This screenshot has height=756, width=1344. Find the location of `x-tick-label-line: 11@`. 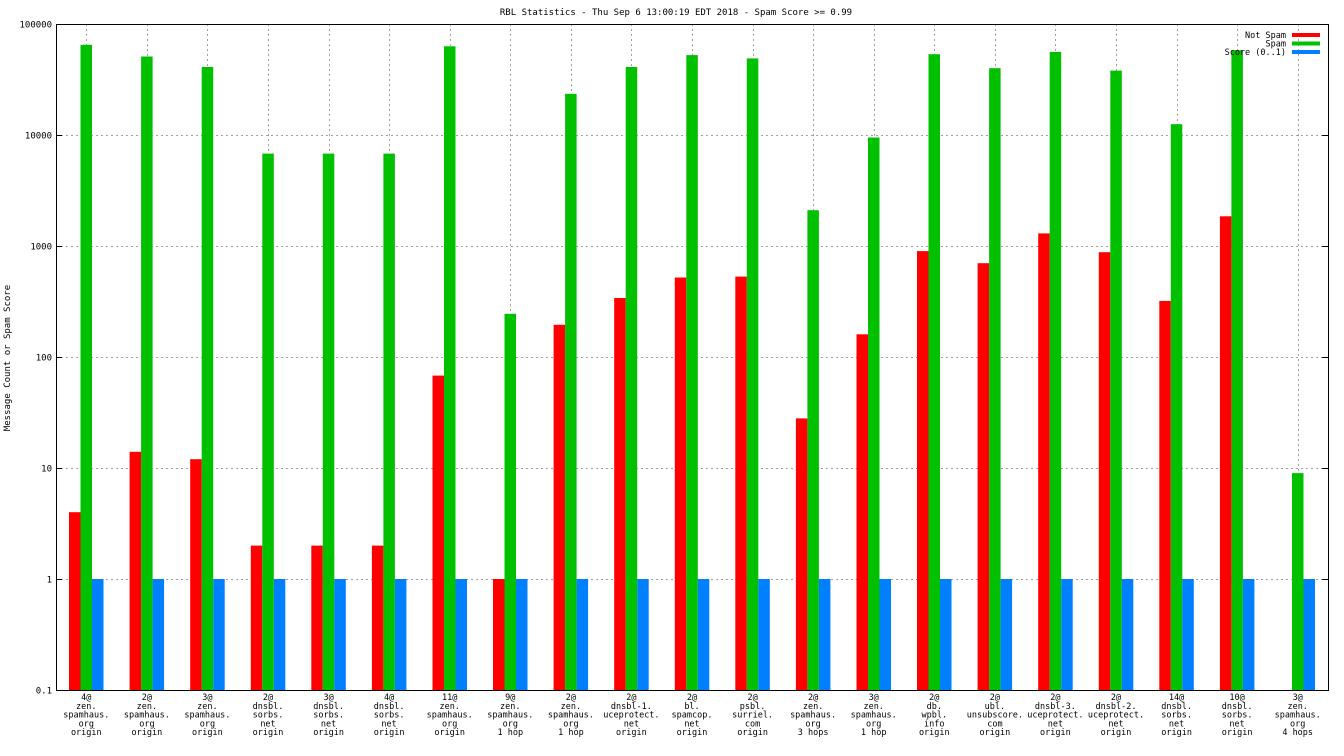

x-tick-label-line: 11@ is located at coordinates (449, 698).